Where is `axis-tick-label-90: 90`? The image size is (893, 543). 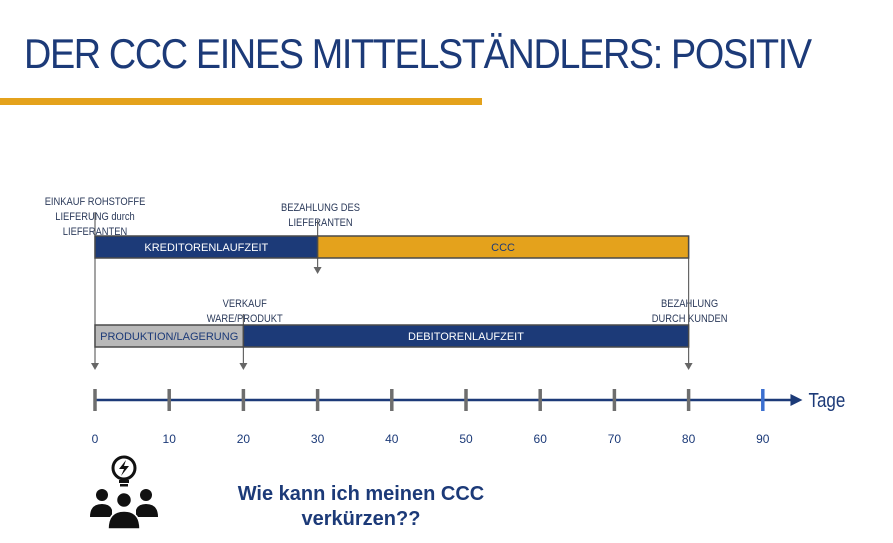 axis-tick-label-90: 90 is located at coordinates (763, 439).